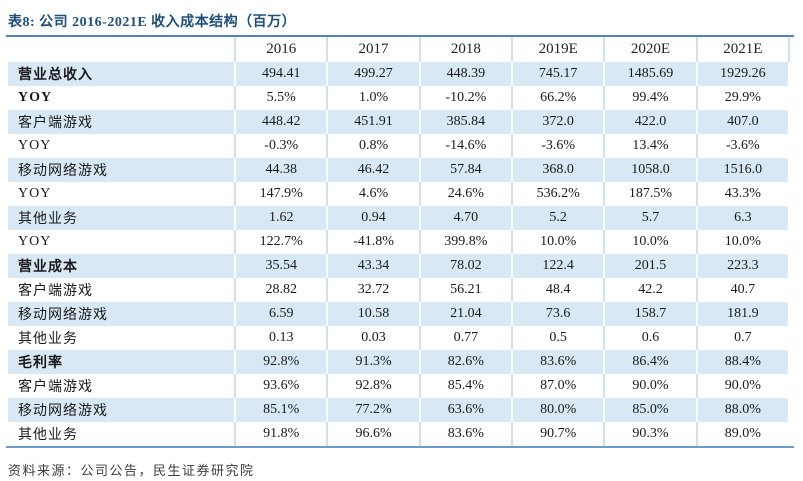 The width and height of the screenshot is (803, 481). Describe the element at coordinates (466, 386) in the screenshot. I see `value-cell: 85.4%` at that location.